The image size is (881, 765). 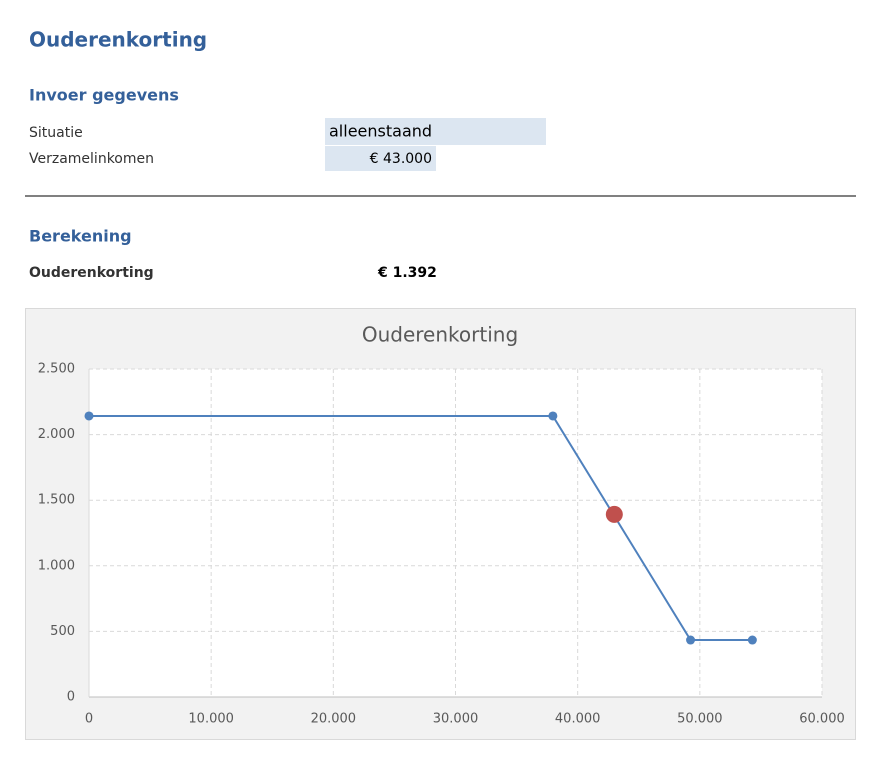 I want to click on x-tick-label: 60.000, so click(x=822, y=719).